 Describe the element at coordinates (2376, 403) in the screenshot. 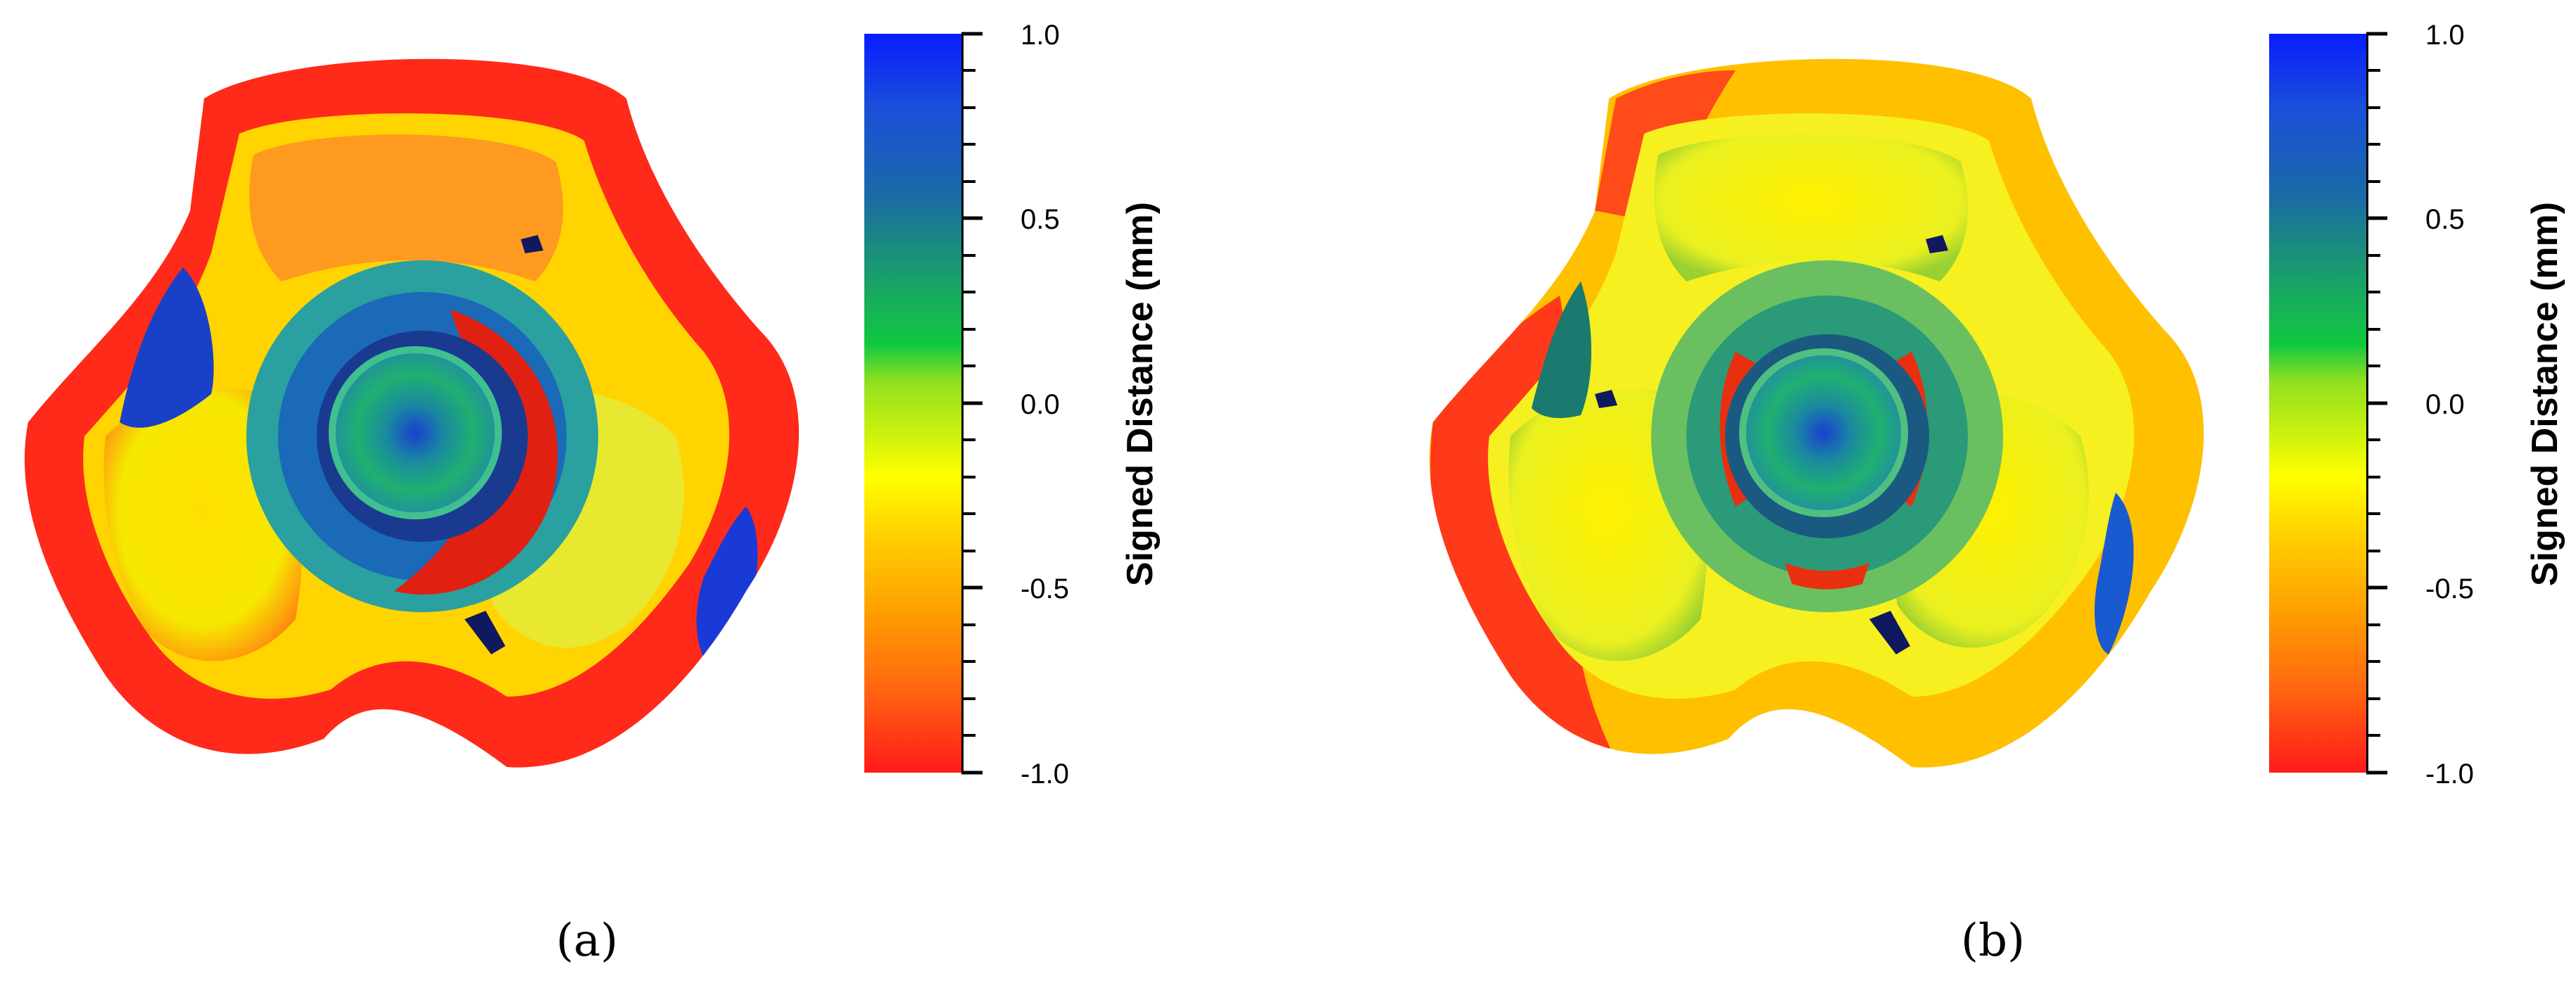

I see `colorbar-ticks-b` at that location.